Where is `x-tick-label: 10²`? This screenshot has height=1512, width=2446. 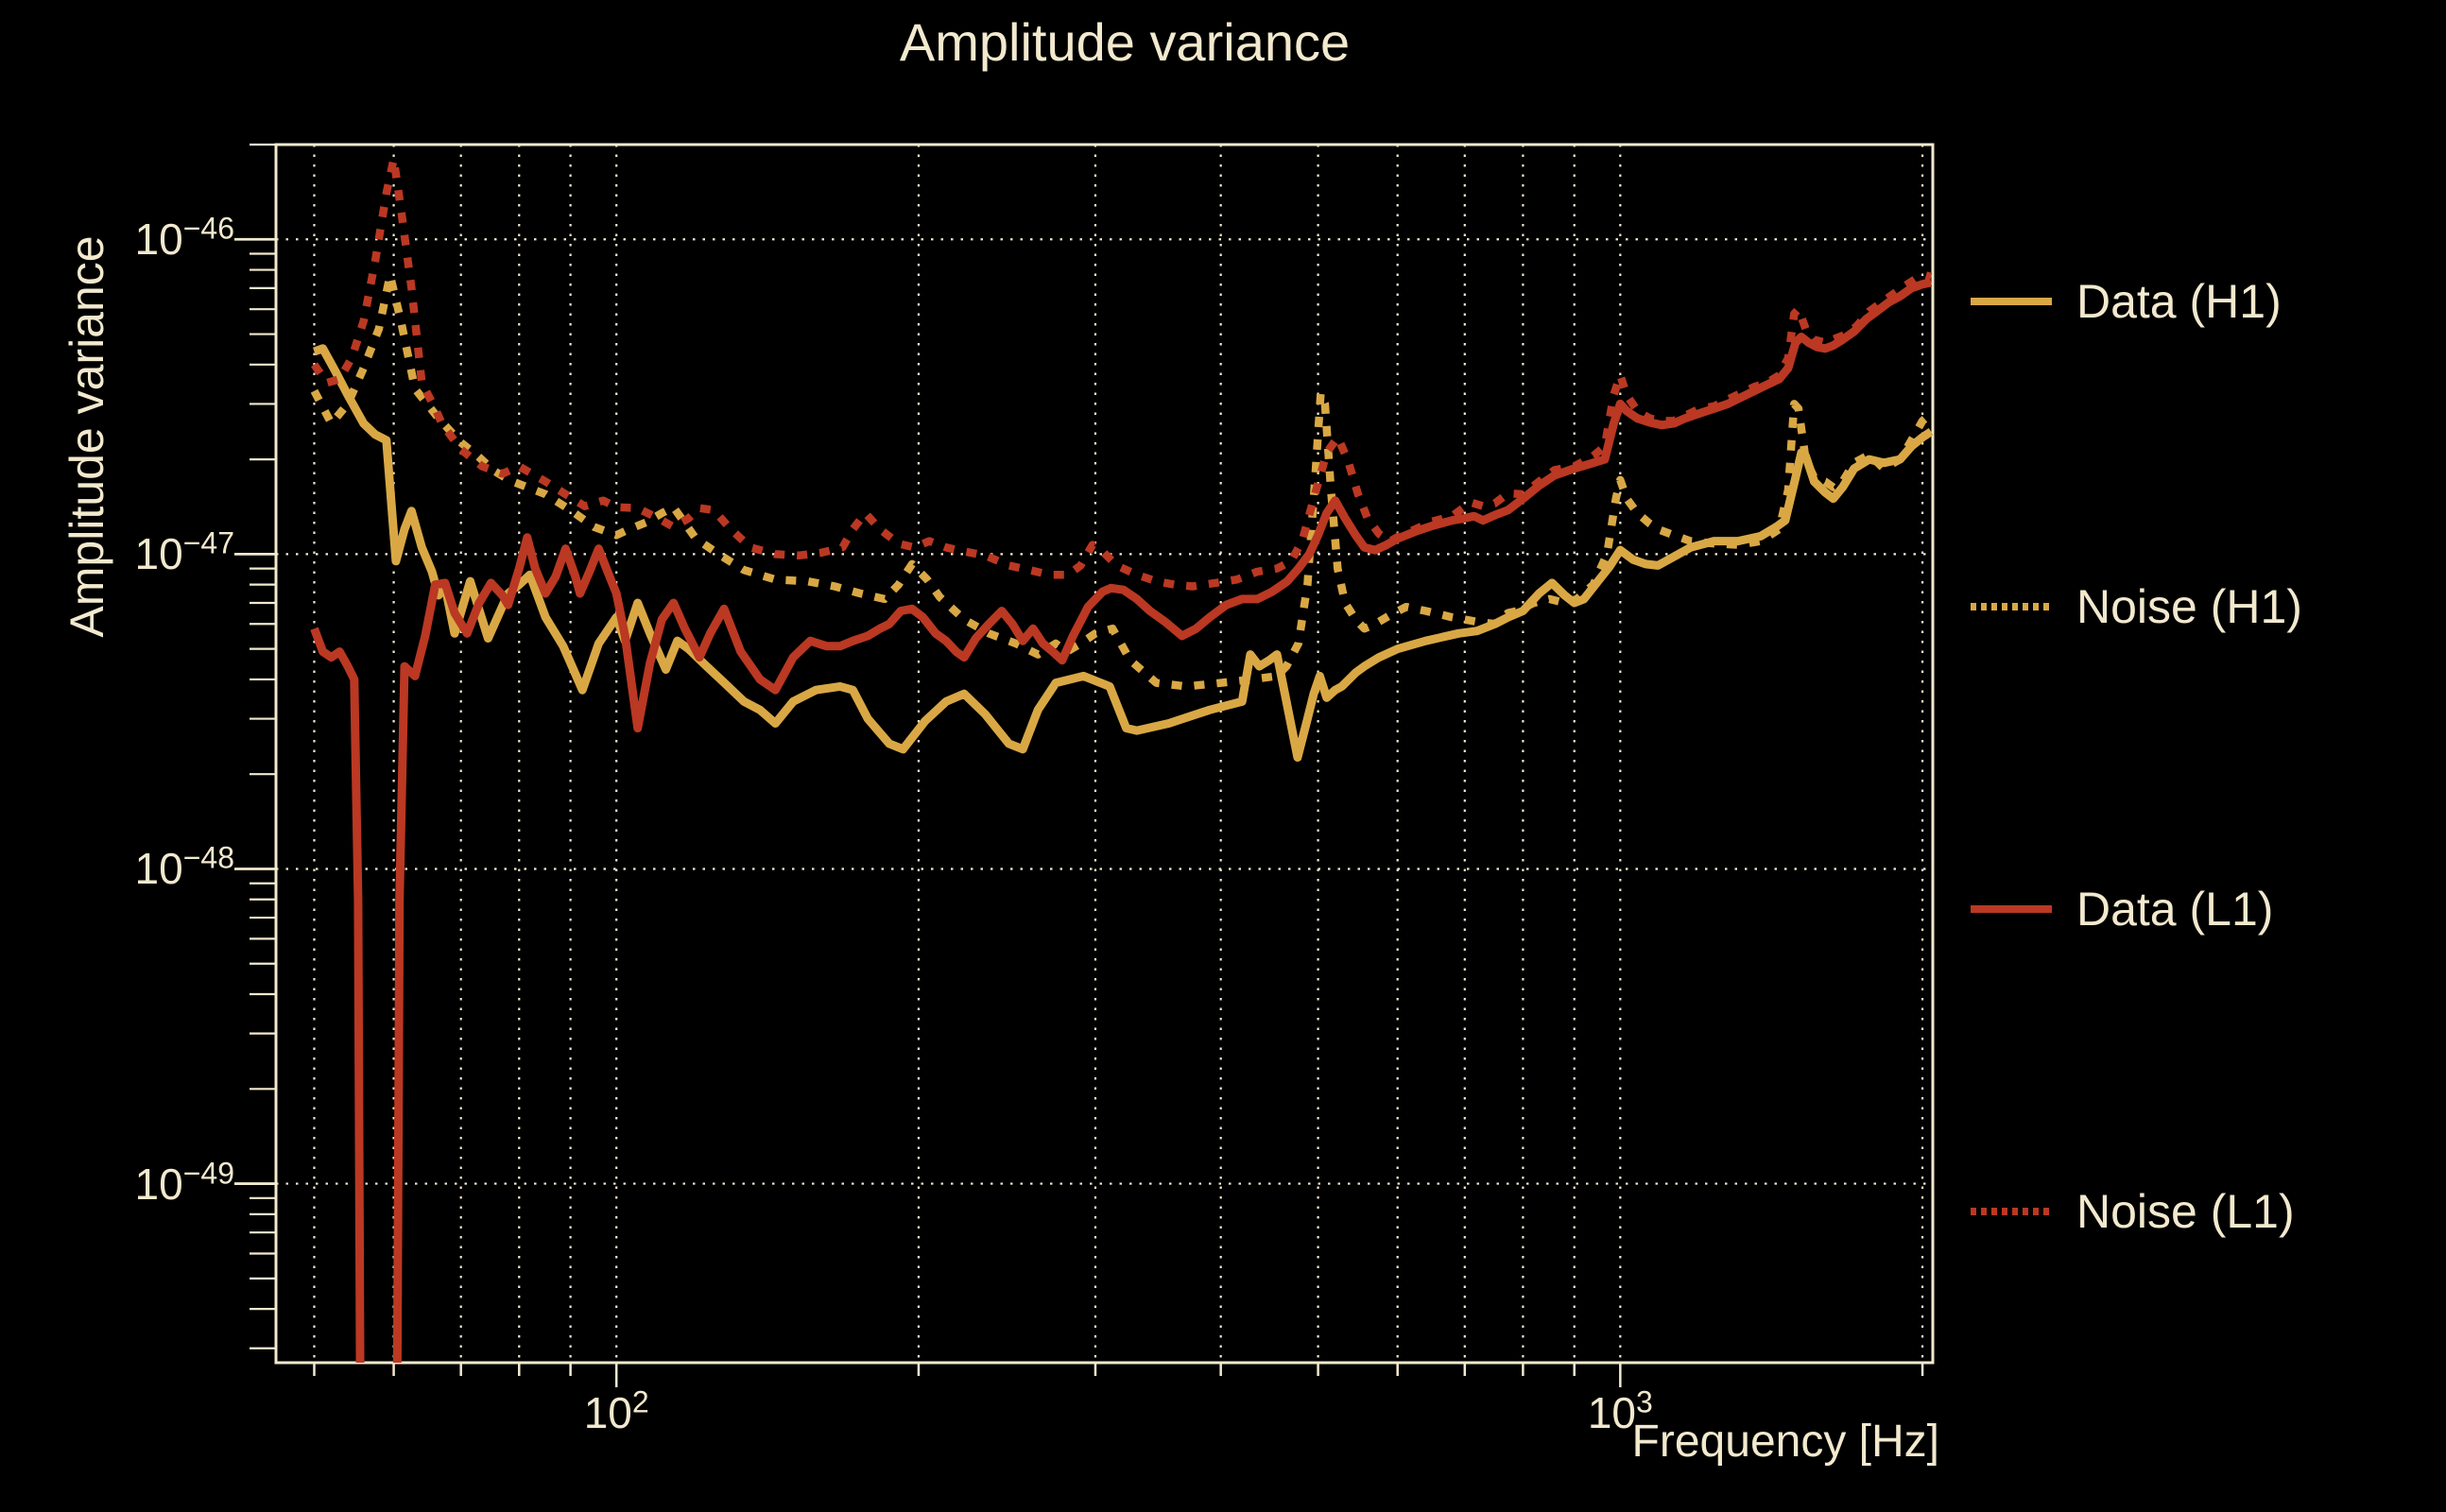
x-tick-label: 10² is located at coordinates (616, 1410).